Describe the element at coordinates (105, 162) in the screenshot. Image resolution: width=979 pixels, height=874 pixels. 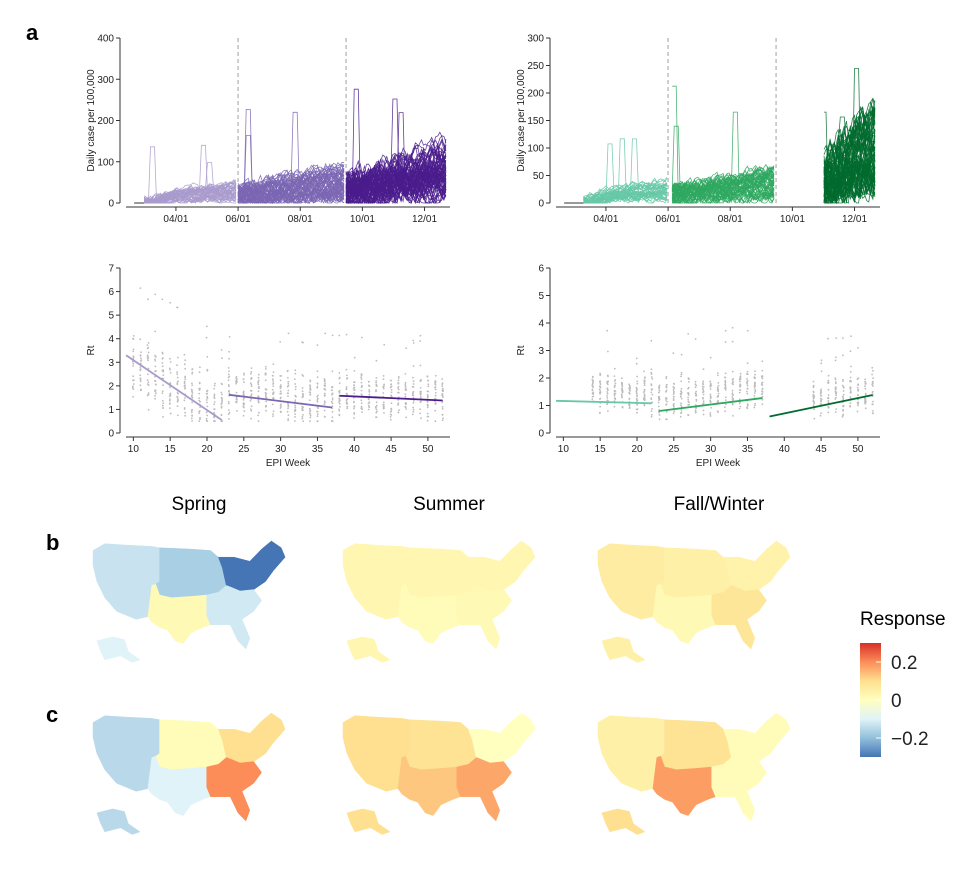
I see `y-tick-label: 100` at that location.